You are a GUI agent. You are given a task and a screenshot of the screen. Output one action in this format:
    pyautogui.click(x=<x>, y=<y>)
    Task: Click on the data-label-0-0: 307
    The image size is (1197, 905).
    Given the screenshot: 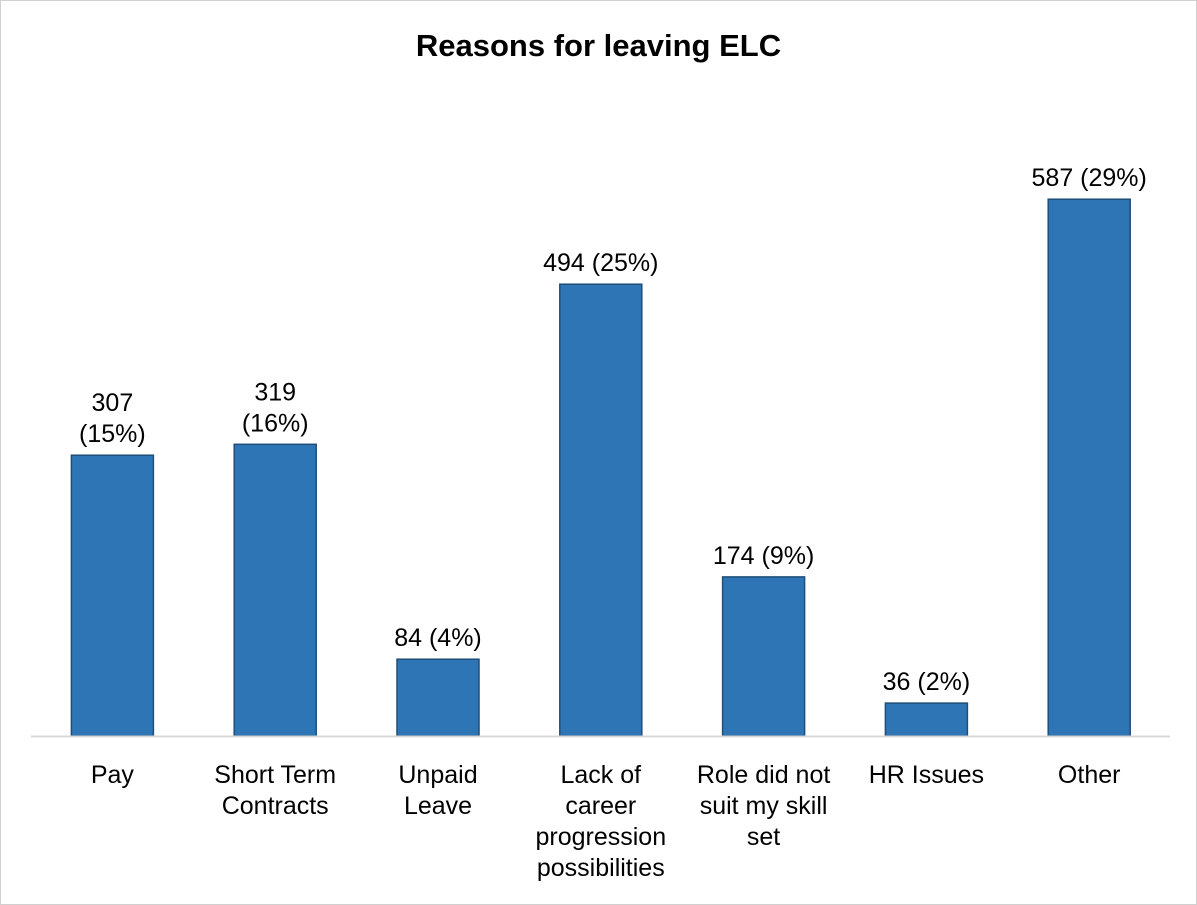 What is the action you would take?
    pyautogui.click(x=113, y=403)
    